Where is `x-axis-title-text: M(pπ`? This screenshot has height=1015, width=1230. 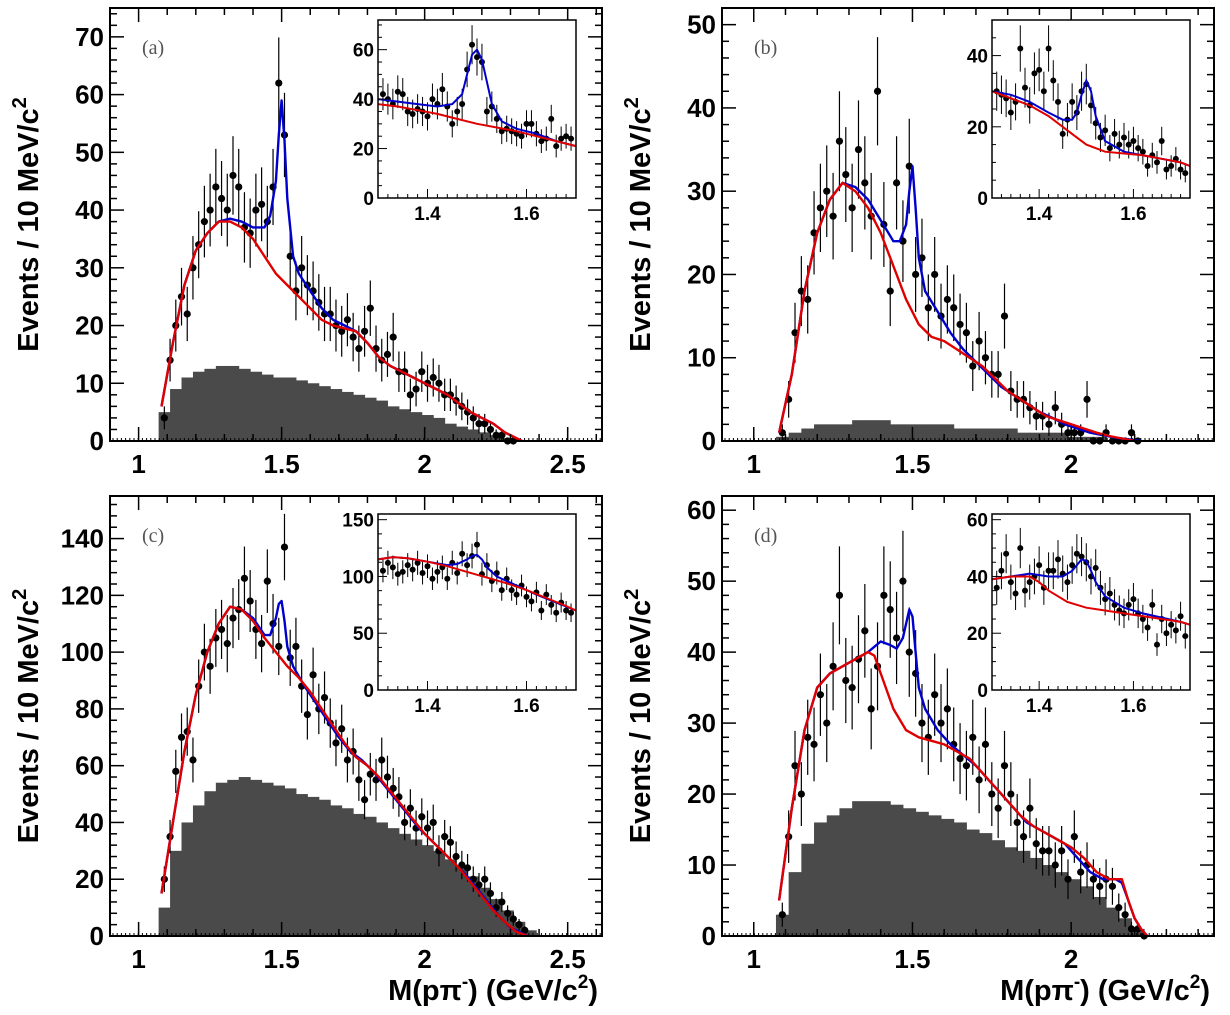 x-axis-title-text: M(pπ is located at coordinates (425, 991).